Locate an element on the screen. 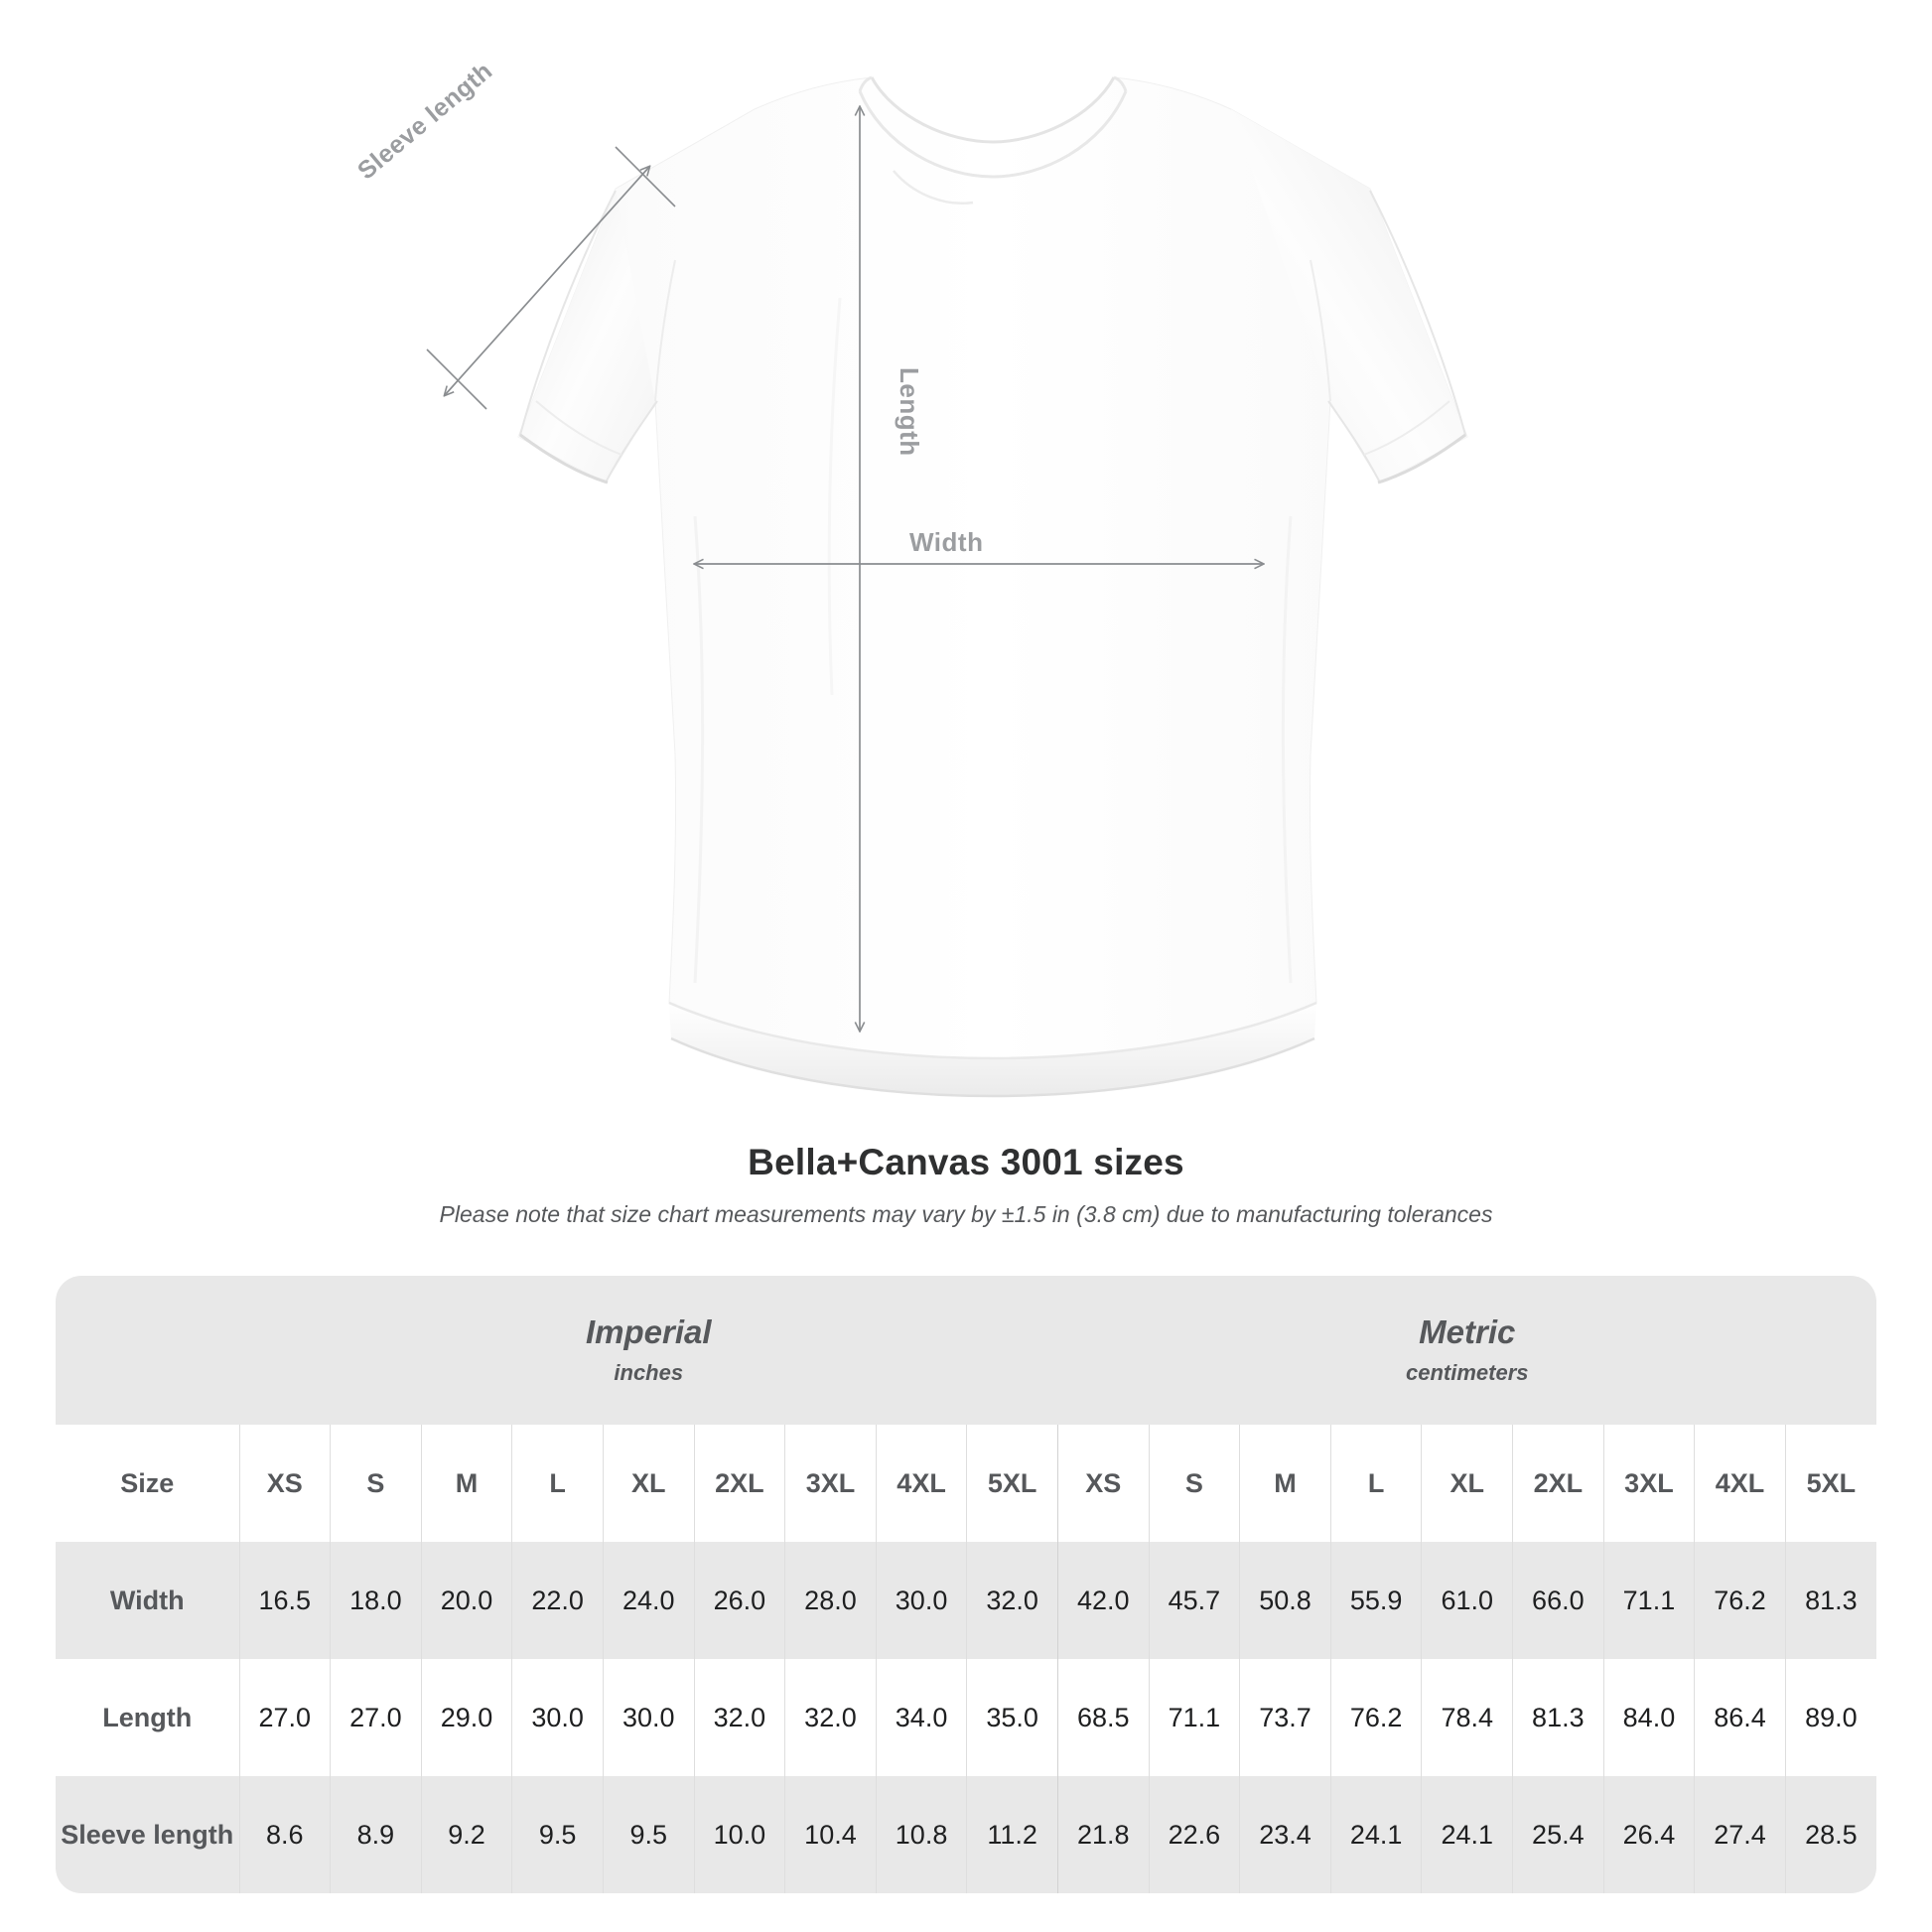  table-cell: 73.7 is located at coordinates (1285, 1717).